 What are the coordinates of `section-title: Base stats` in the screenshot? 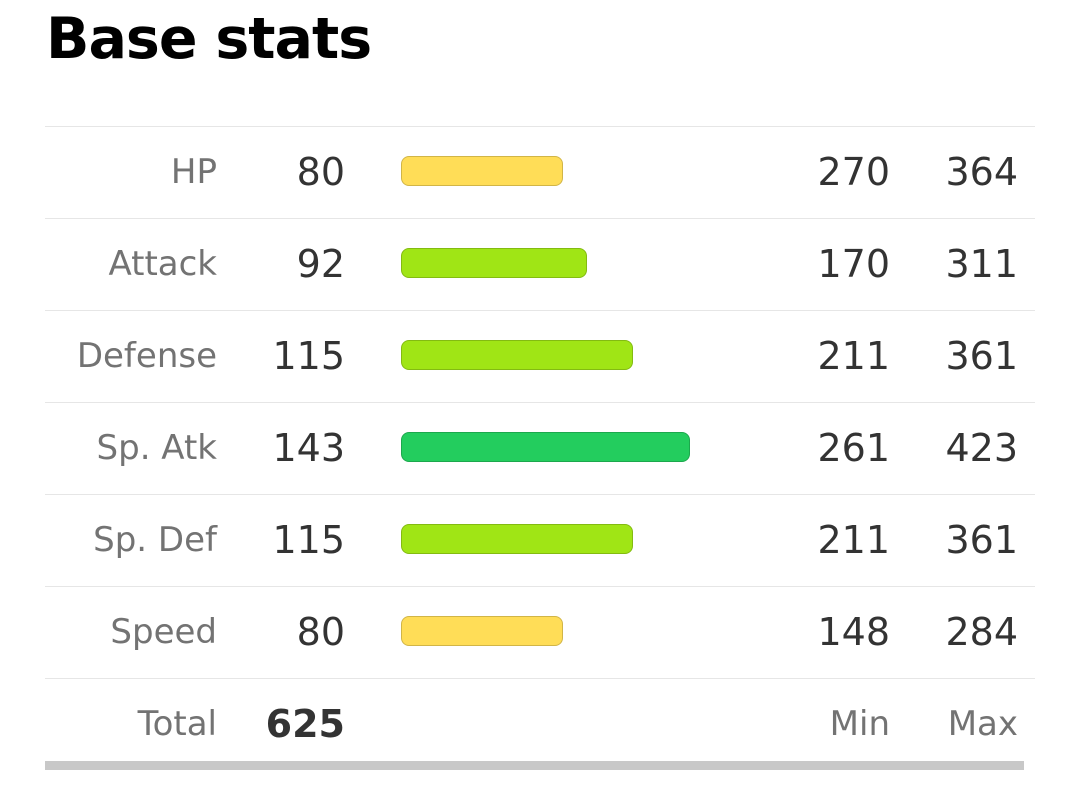 It's located at (209, 39).